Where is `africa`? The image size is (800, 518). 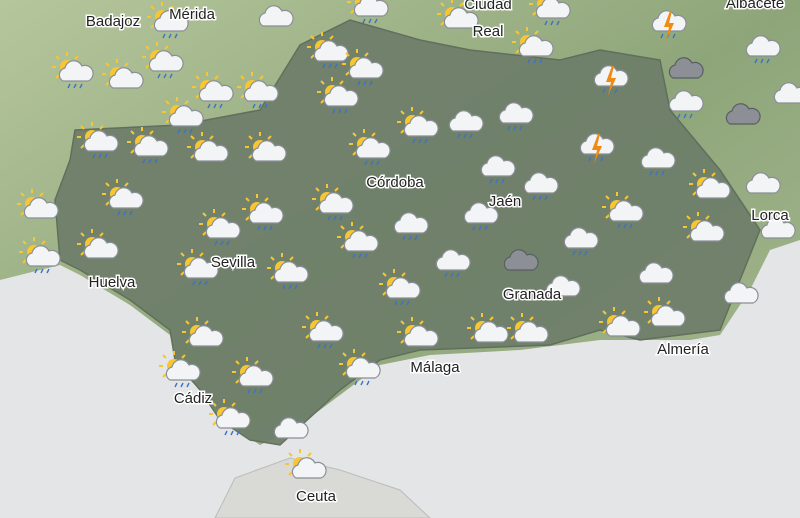 africa is located at coordinates (322, 487).